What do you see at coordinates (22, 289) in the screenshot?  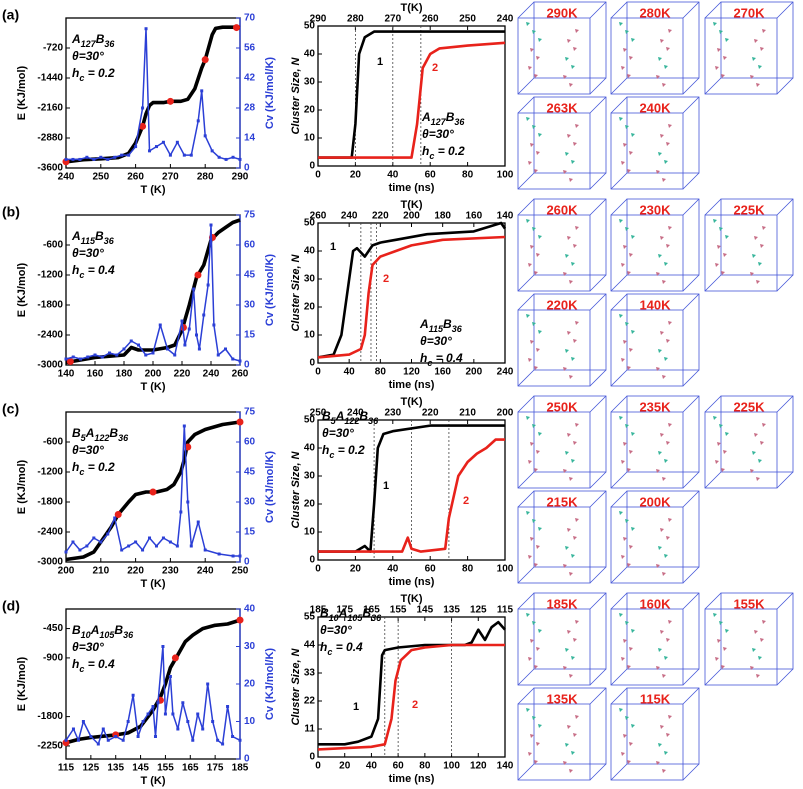 I see `y-axis-title: E (KJ/mol)` at bounding box center [22, 289].